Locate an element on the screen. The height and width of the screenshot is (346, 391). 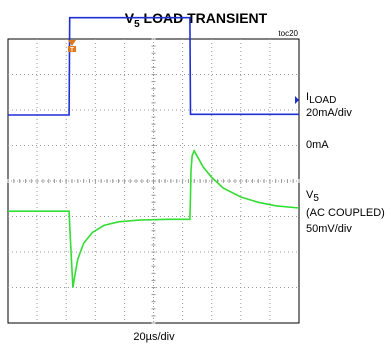
figure-tag: toc20 is located at coordinates (288, 33).